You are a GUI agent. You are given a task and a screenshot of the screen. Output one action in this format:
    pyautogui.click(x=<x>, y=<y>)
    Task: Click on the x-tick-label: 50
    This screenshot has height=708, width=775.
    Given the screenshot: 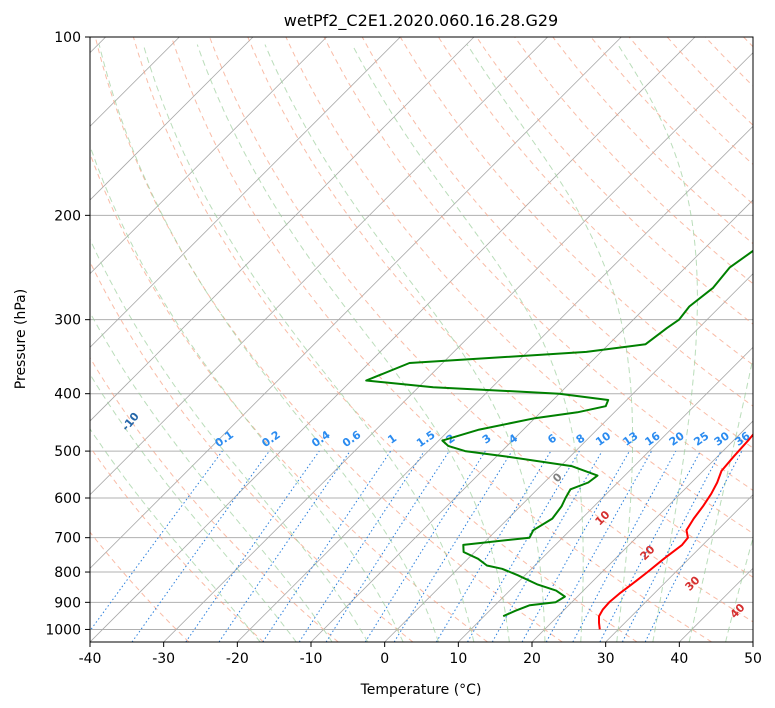 What is the action you would take?
    pyautogui.click(x=753, y=659)
    